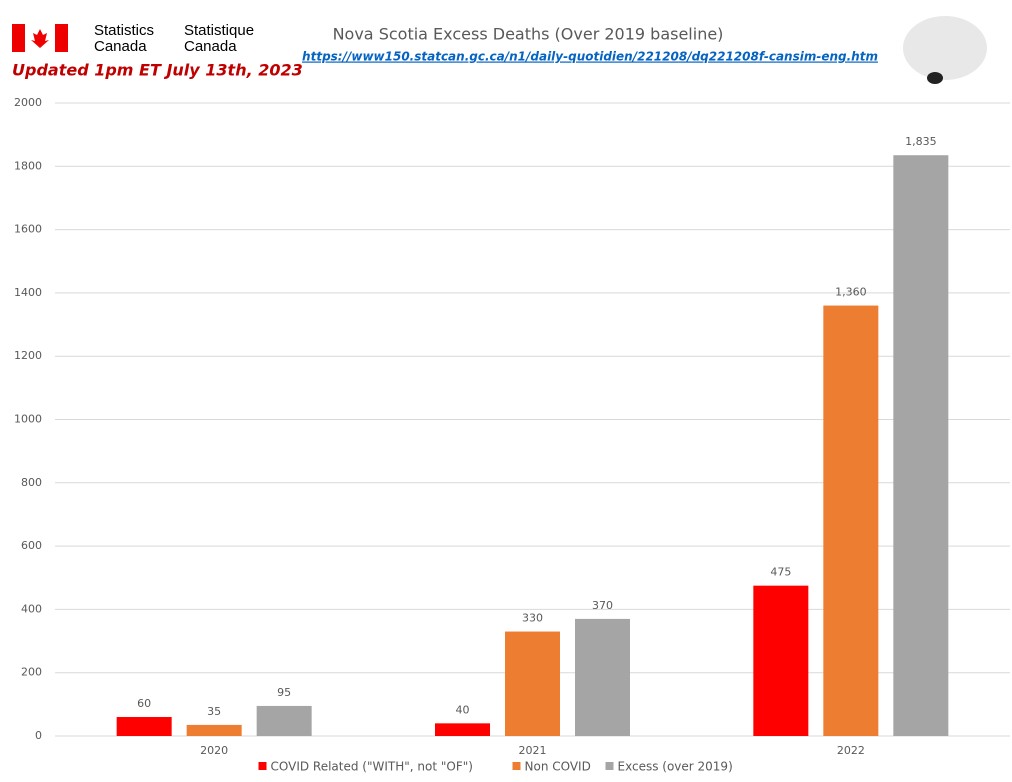 This screenshot has width=1012, height=782. What do you see at coordinates (372, 767) in the screenshot?
I see `legend-label: COVID Related ("WITH", not "OF")` at bounding box center [372, 767].